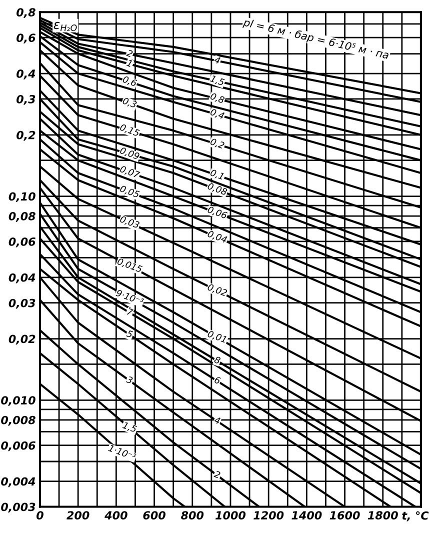 The image size is (430, 552). What do you see at coordinates (26, 39) in the screenshot?
I see `y-tick-label: 0,6` at bounding box center [26, 39].